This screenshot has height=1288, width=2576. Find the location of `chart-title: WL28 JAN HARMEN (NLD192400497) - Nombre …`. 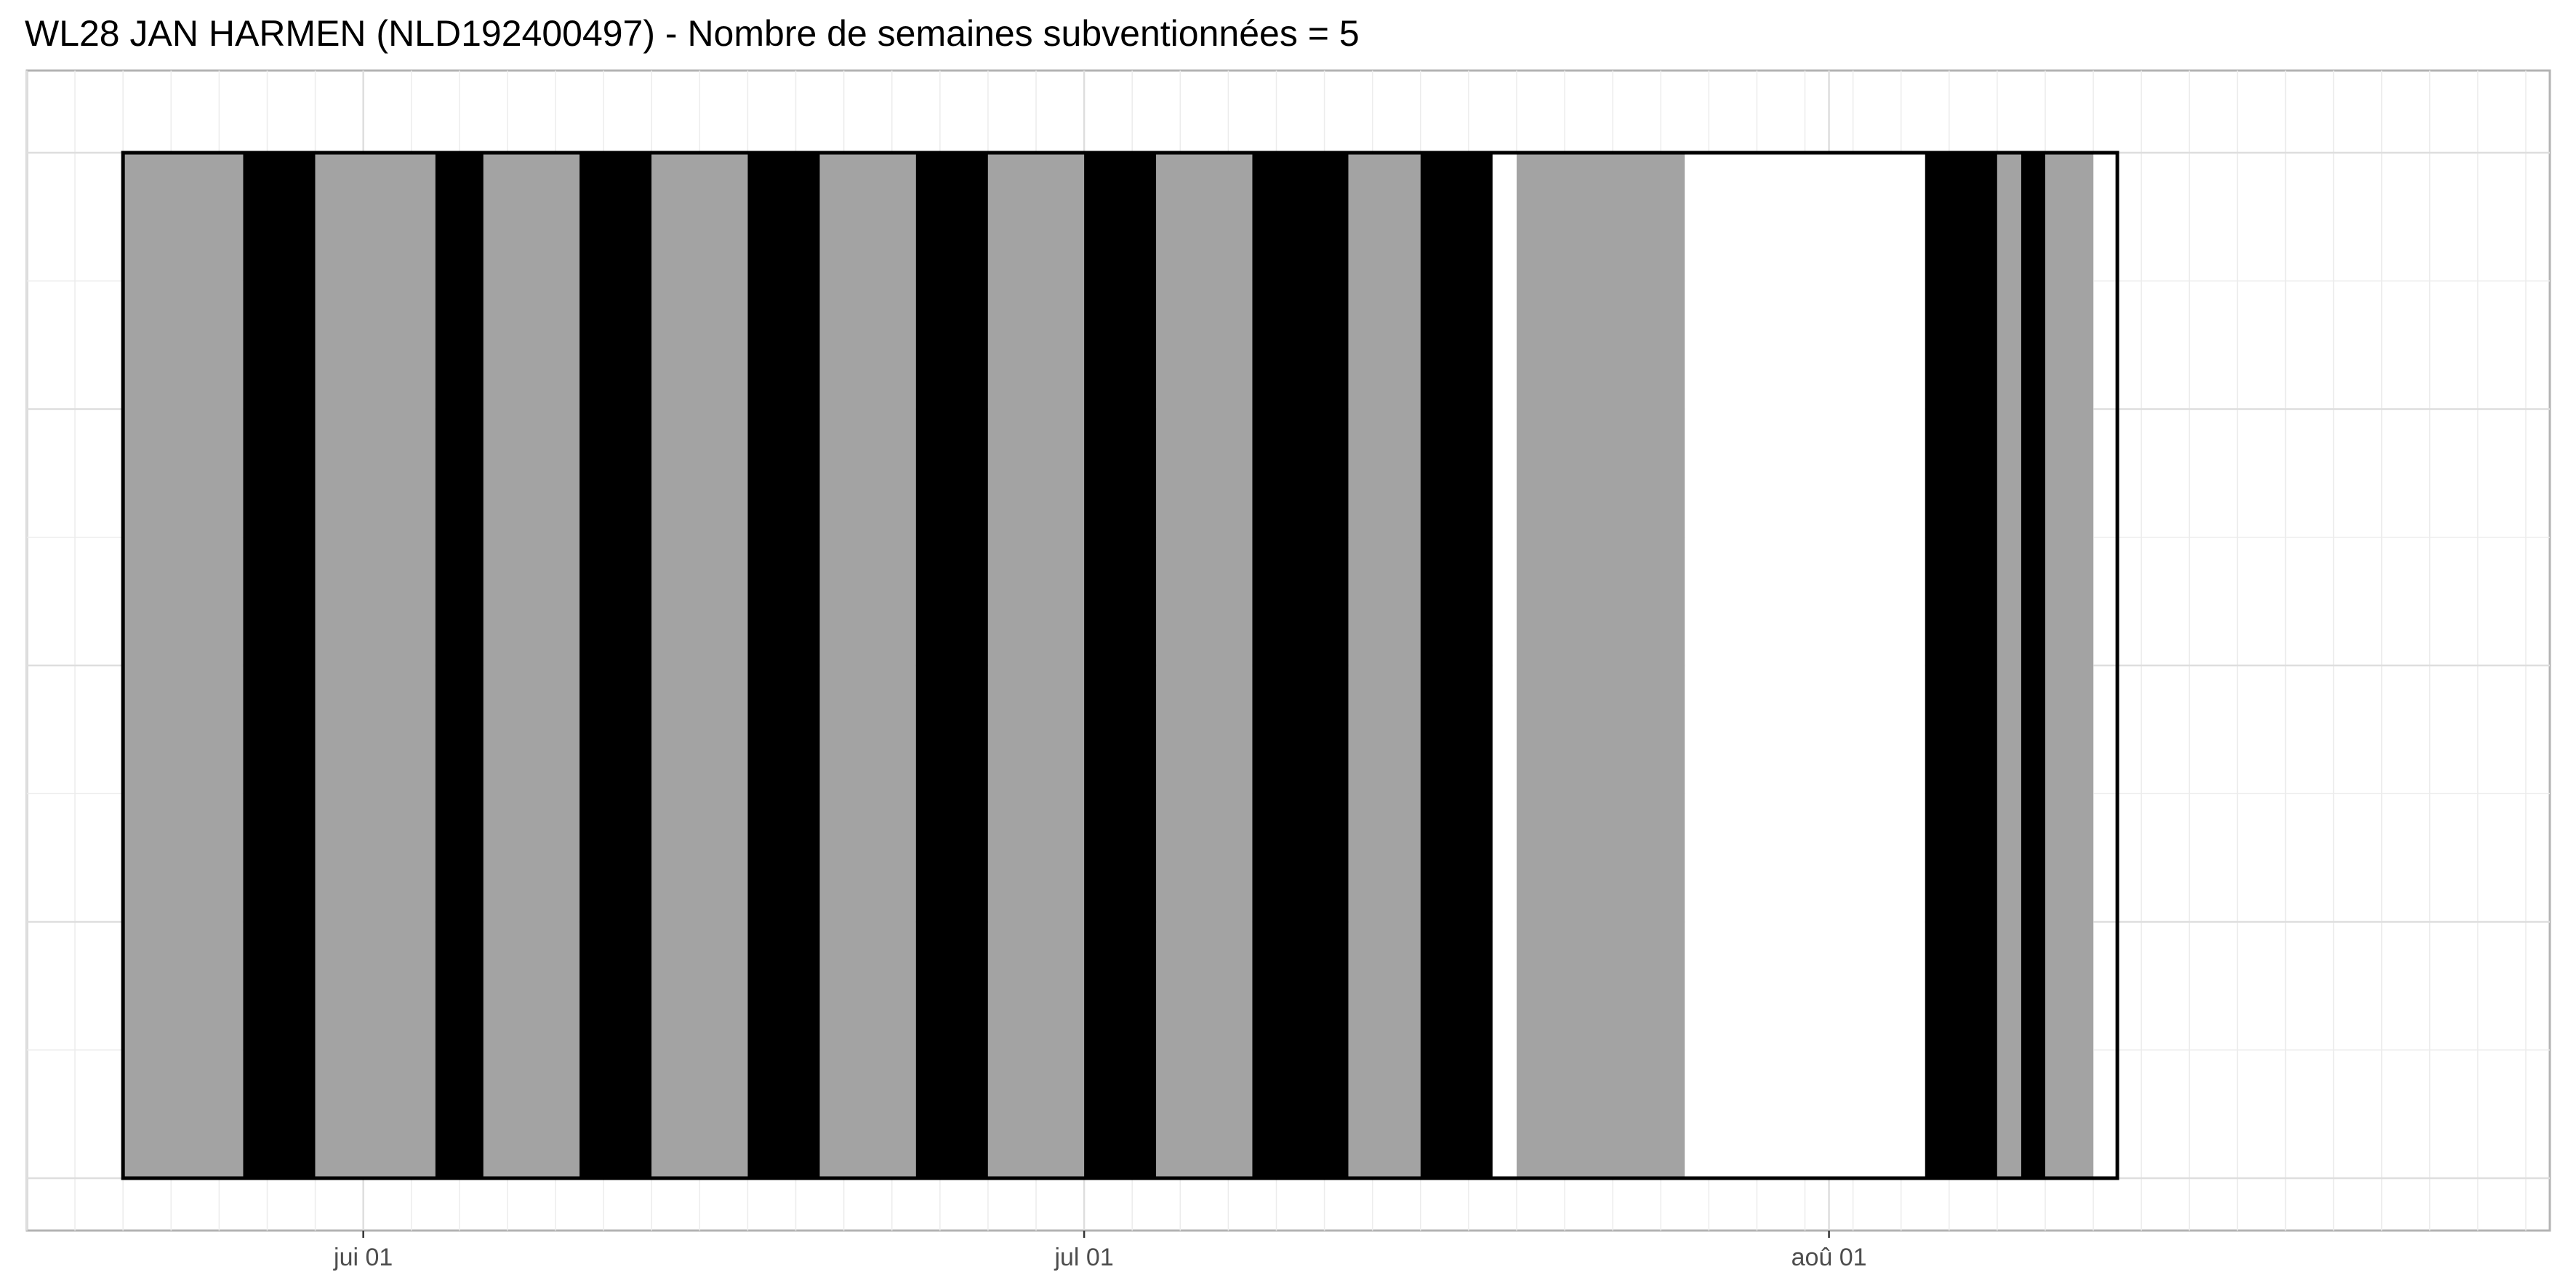

chart-title: WL28 JAN HARMEN (NLD192400497) - Nombre … is located at coordinates (692, 33).